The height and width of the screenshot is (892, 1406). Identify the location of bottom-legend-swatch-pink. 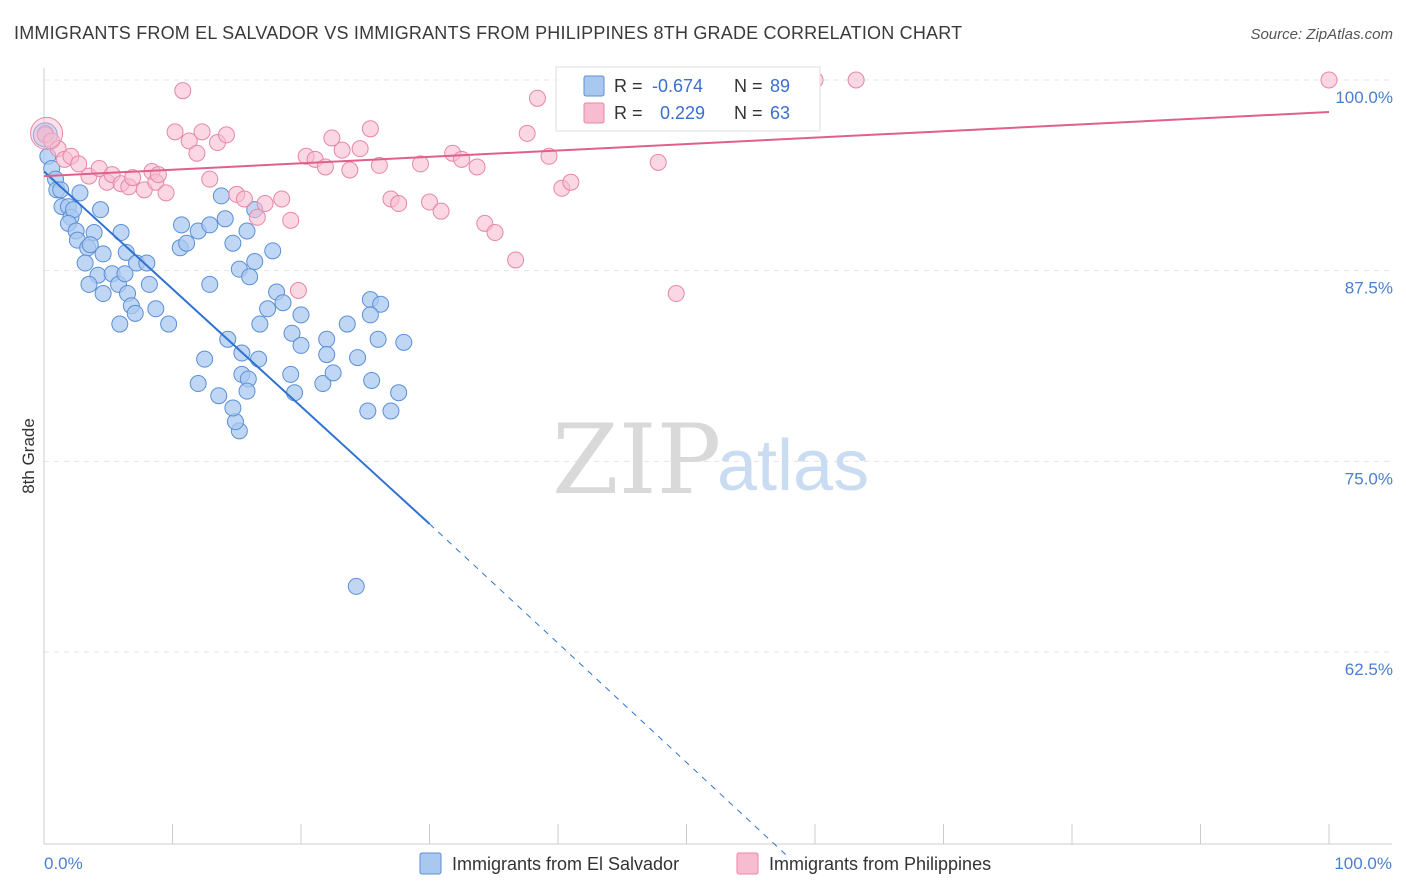
(747, 863).